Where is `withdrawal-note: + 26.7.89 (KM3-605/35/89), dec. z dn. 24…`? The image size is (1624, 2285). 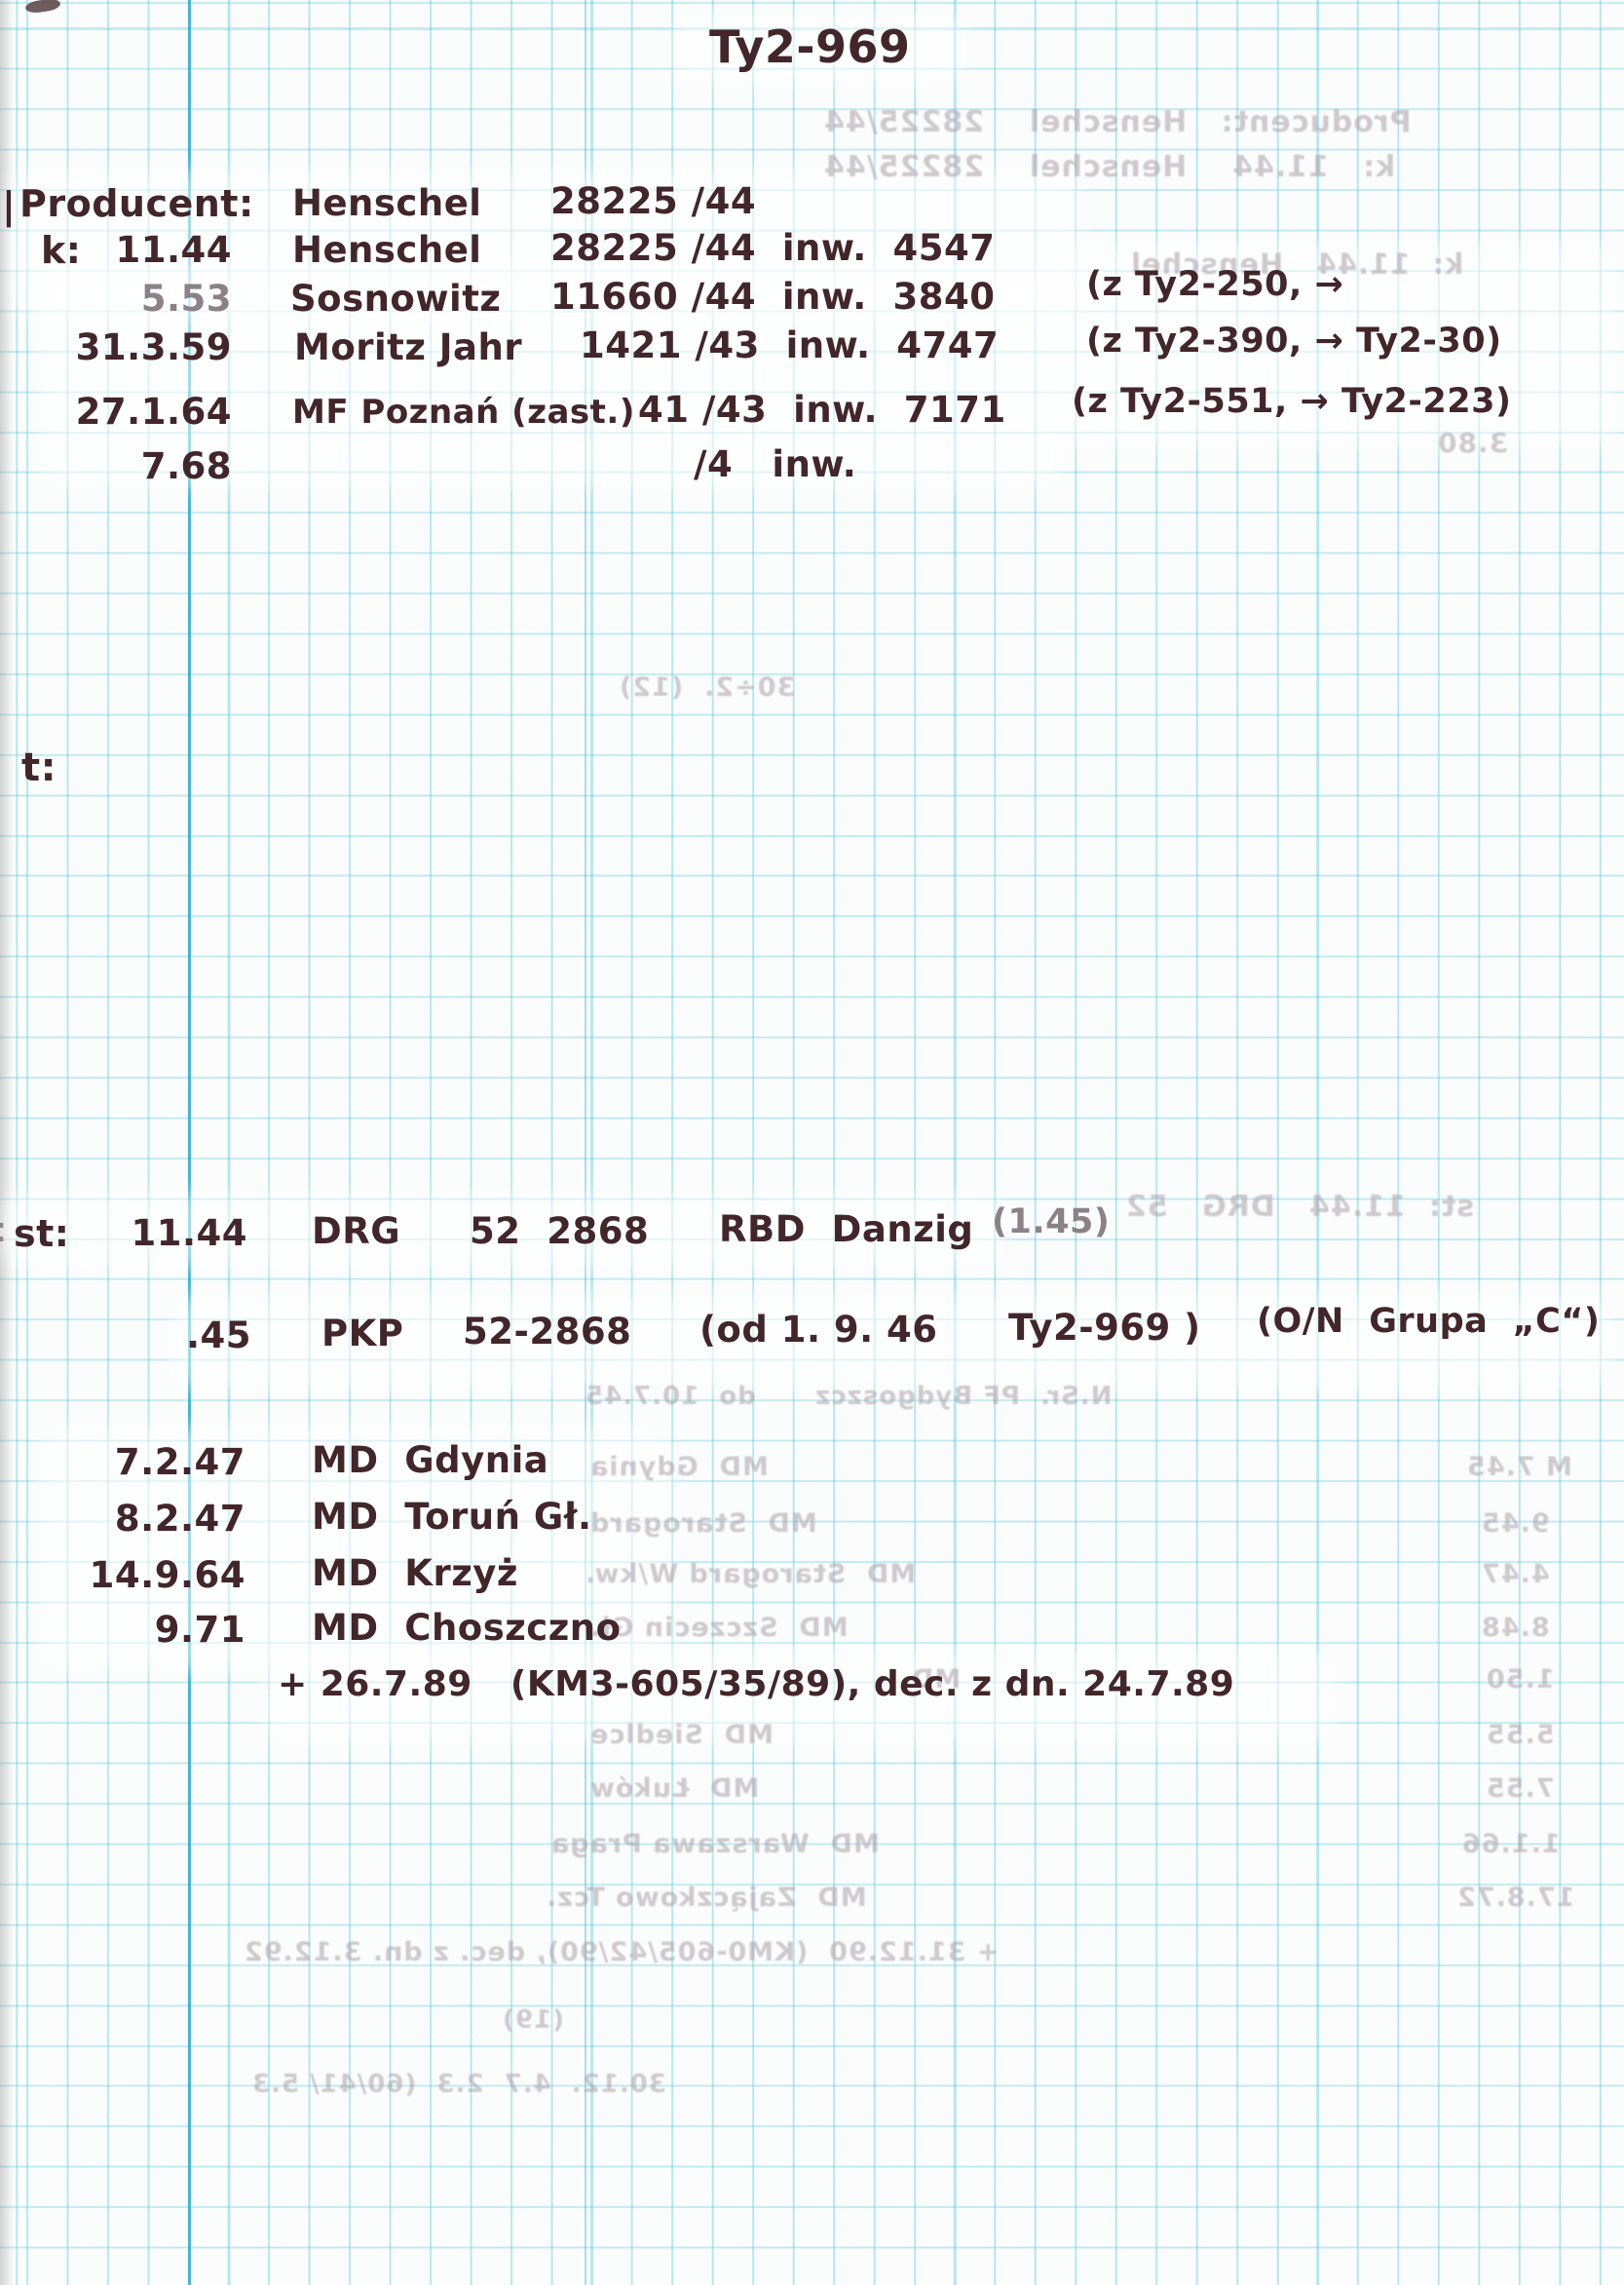 withdrawal-note: + 26.7.89 (KM3-605/35/89), dec. z dn. 24… is located at coordinates (756, 1684).